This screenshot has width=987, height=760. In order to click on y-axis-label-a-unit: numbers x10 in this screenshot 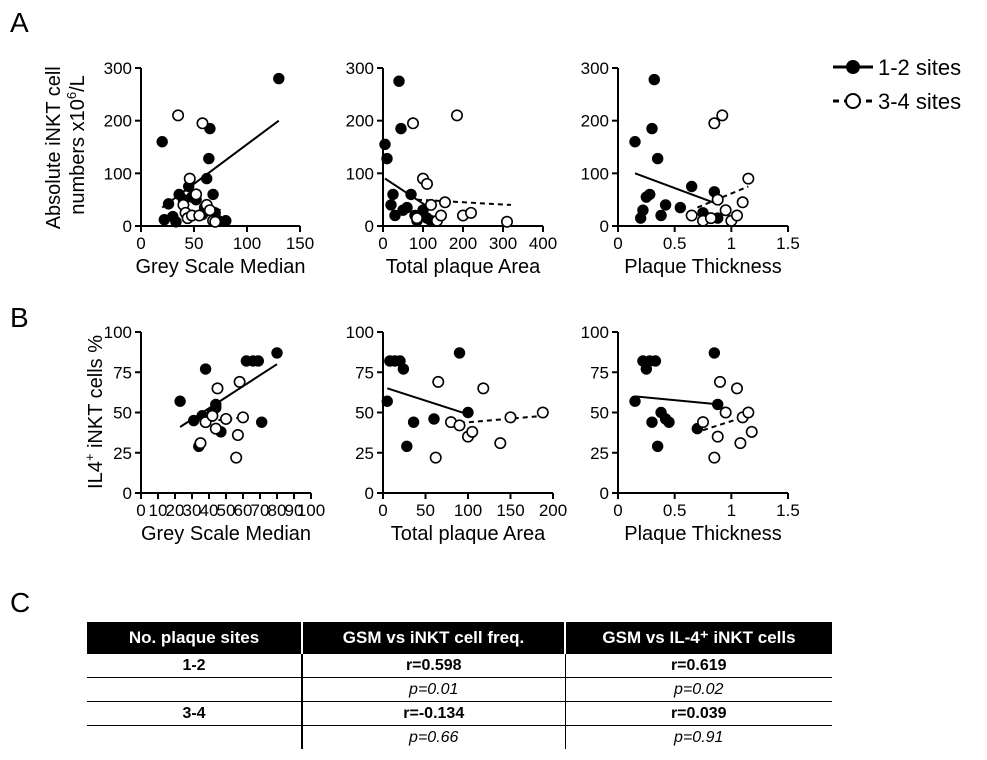, I will do `click(78, 157)`.